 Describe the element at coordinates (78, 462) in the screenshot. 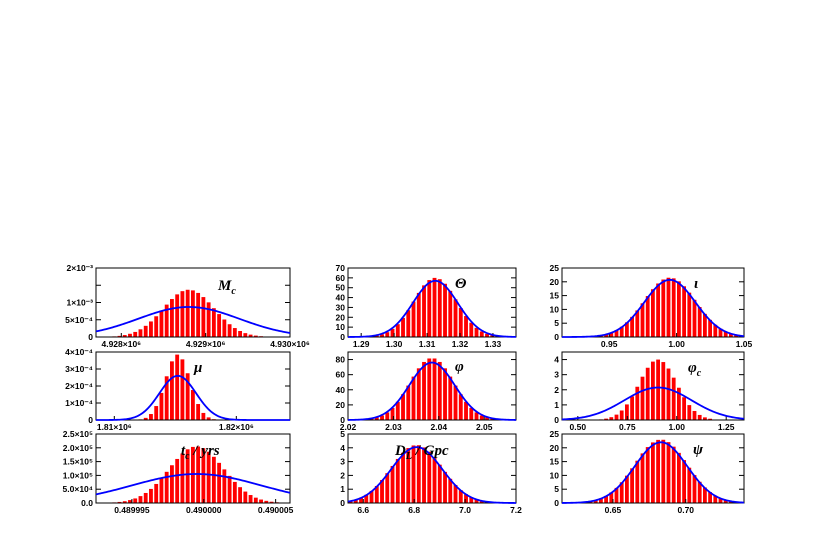

I see `y-tick-label: 1.5×10⁵` at that location.